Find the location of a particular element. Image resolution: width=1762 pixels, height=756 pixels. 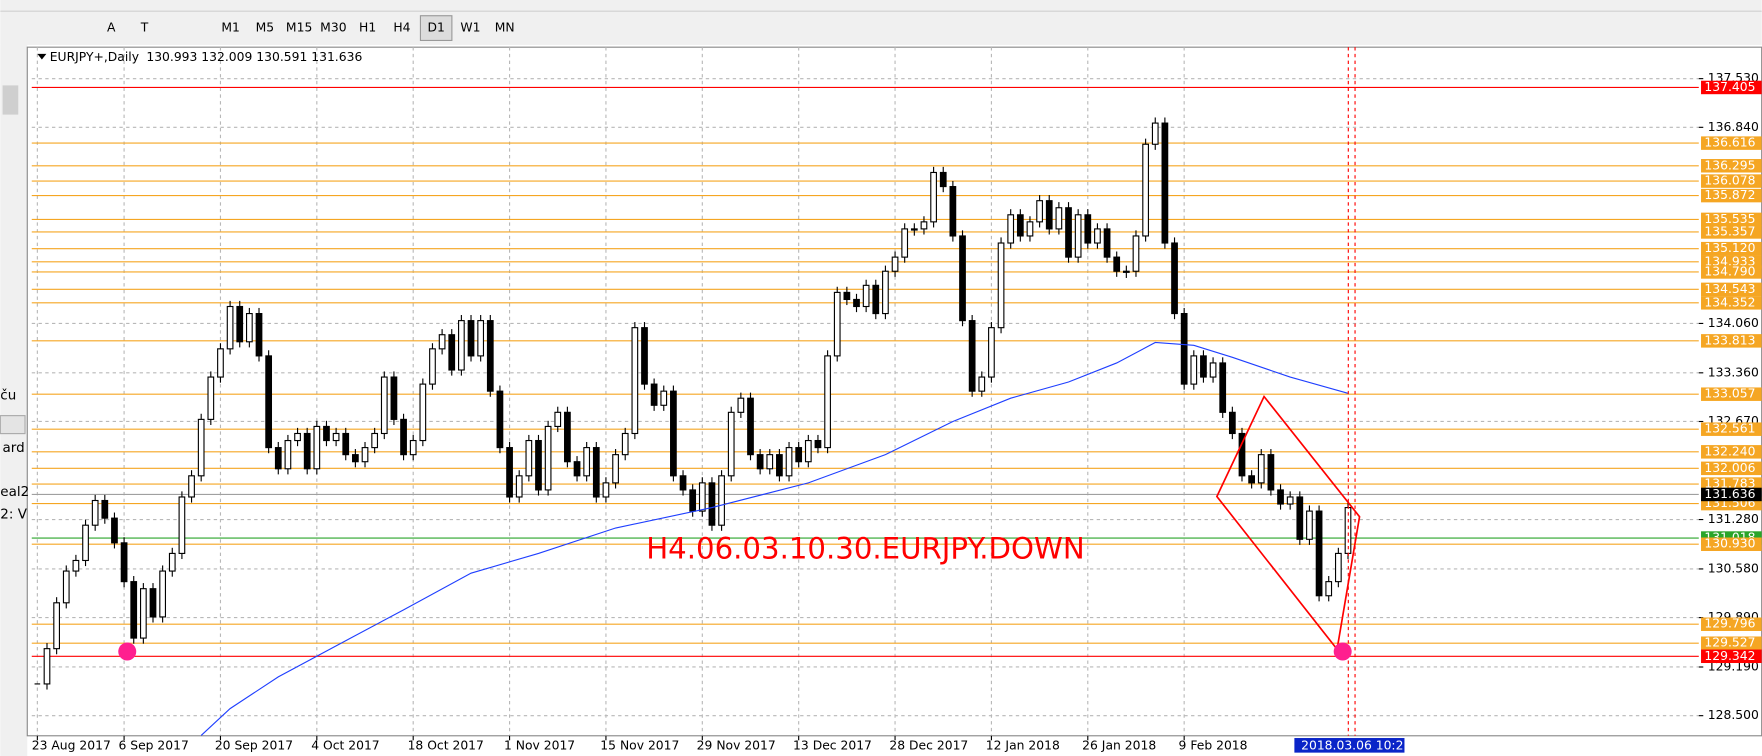

timeframe-button: M1 is located at coordinates (230, 28).